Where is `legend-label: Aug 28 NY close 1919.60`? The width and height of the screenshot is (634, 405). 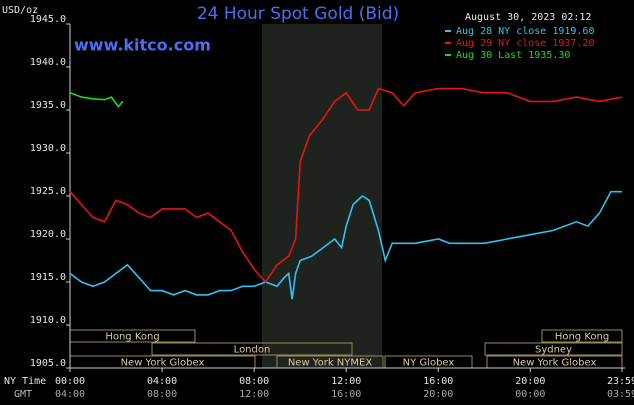 legend-label: Aug 28 NY close 1919.60 is located at coordinates (525, 31).